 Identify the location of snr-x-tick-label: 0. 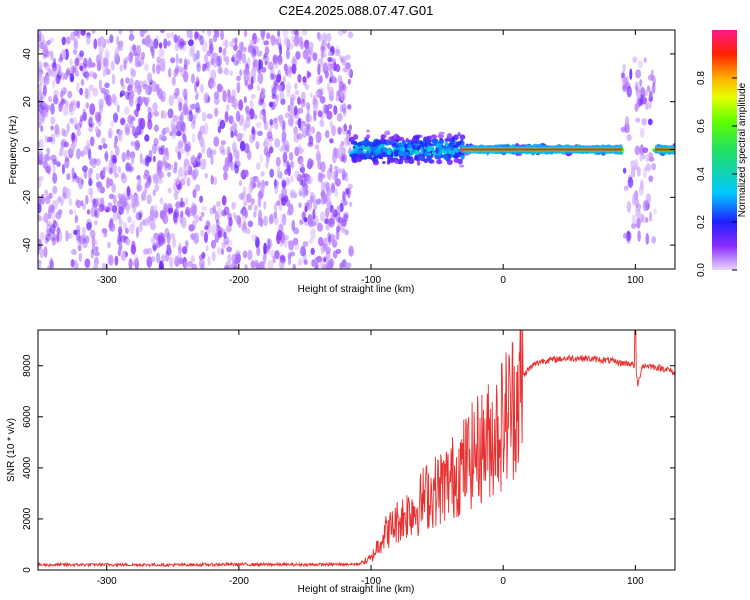
(503, 581).